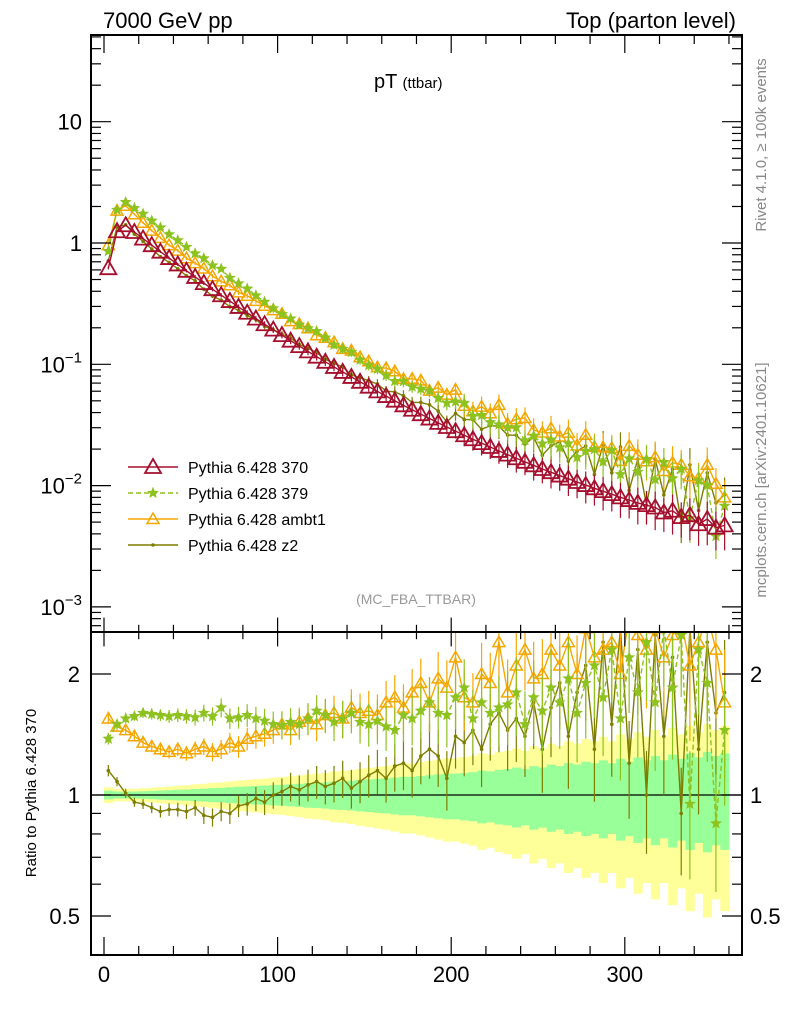 The width and height of the screenshot is (786, 1024). Describe the element at coordinates (248, 468) in the screenshot. I see `legend-entry: Pythia 6.428 370` at that location.